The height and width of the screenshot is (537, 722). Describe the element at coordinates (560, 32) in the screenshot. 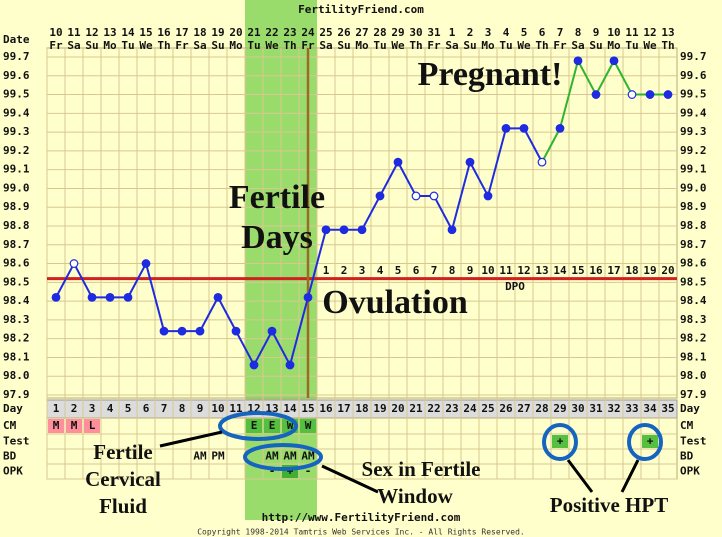

I see `date-label: 7` at that location.